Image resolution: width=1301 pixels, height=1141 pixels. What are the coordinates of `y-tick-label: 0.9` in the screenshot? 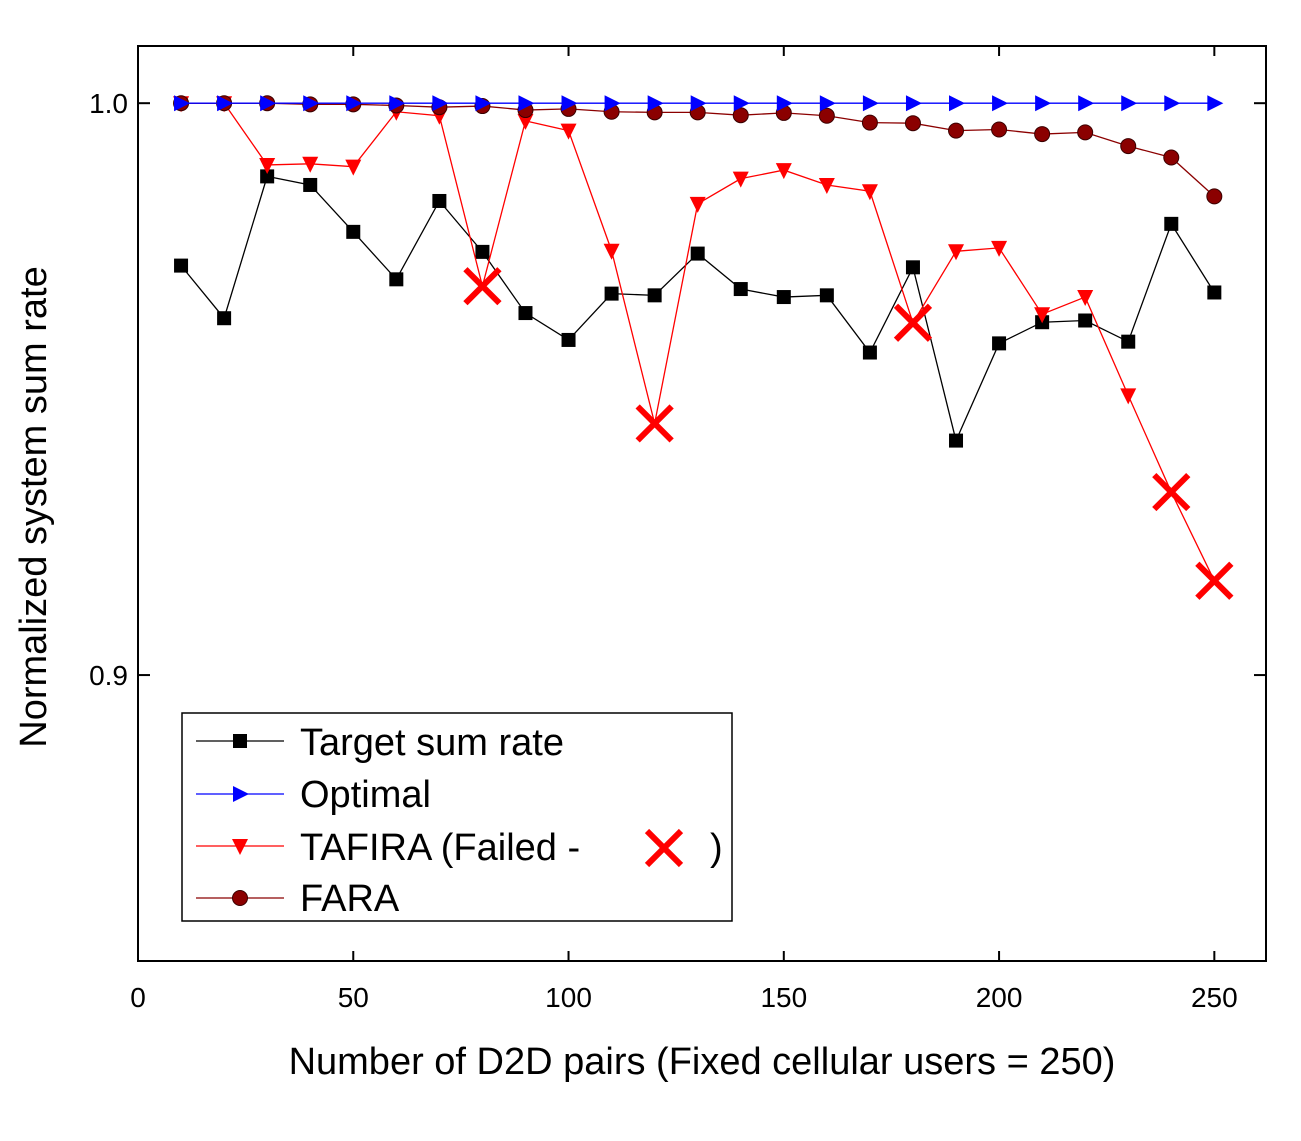 It's located at (108, 675).